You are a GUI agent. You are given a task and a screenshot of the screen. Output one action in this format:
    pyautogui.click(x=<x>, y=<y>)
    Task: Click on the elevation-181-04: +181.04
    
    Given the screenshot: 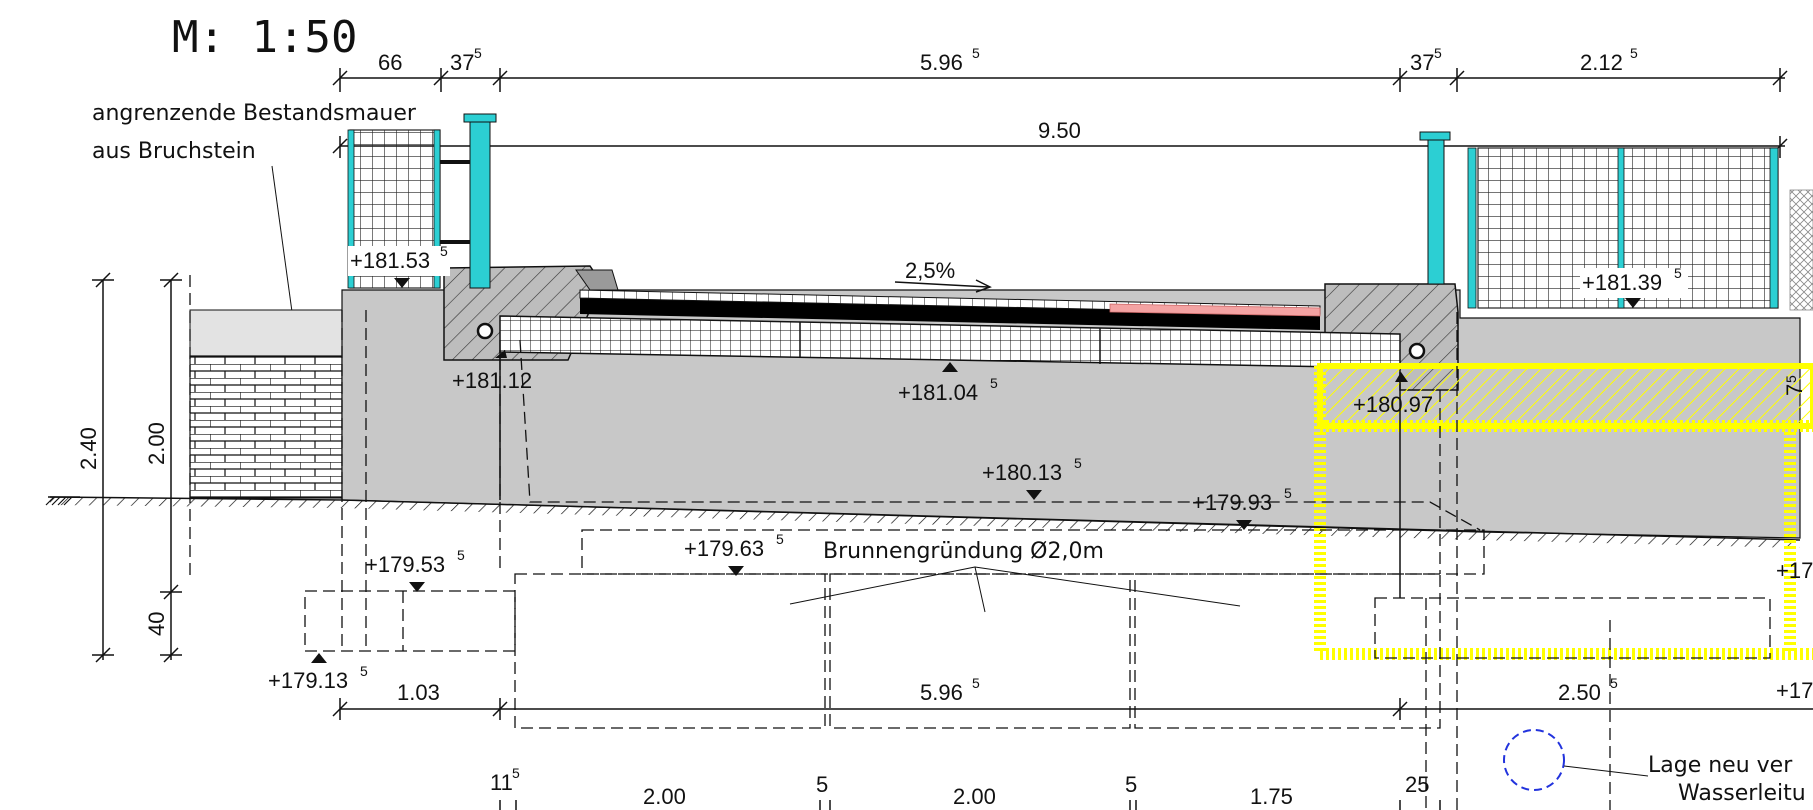 What is the action you would take?
    pyautogui.click(x=938, y=392)
    